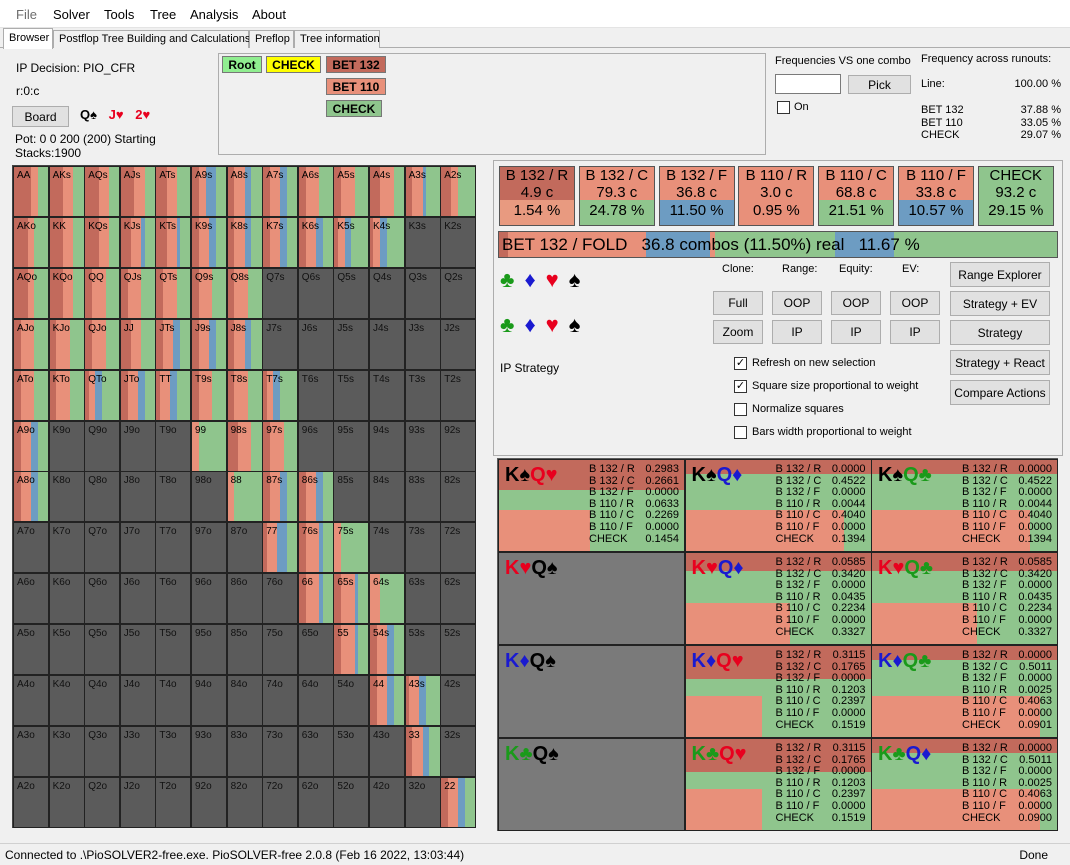 This screenshot has width=1070, height=865. Describe the element at coordinates (173, 344) in the screenshot. I see `hand-cell: JTs` at that location.